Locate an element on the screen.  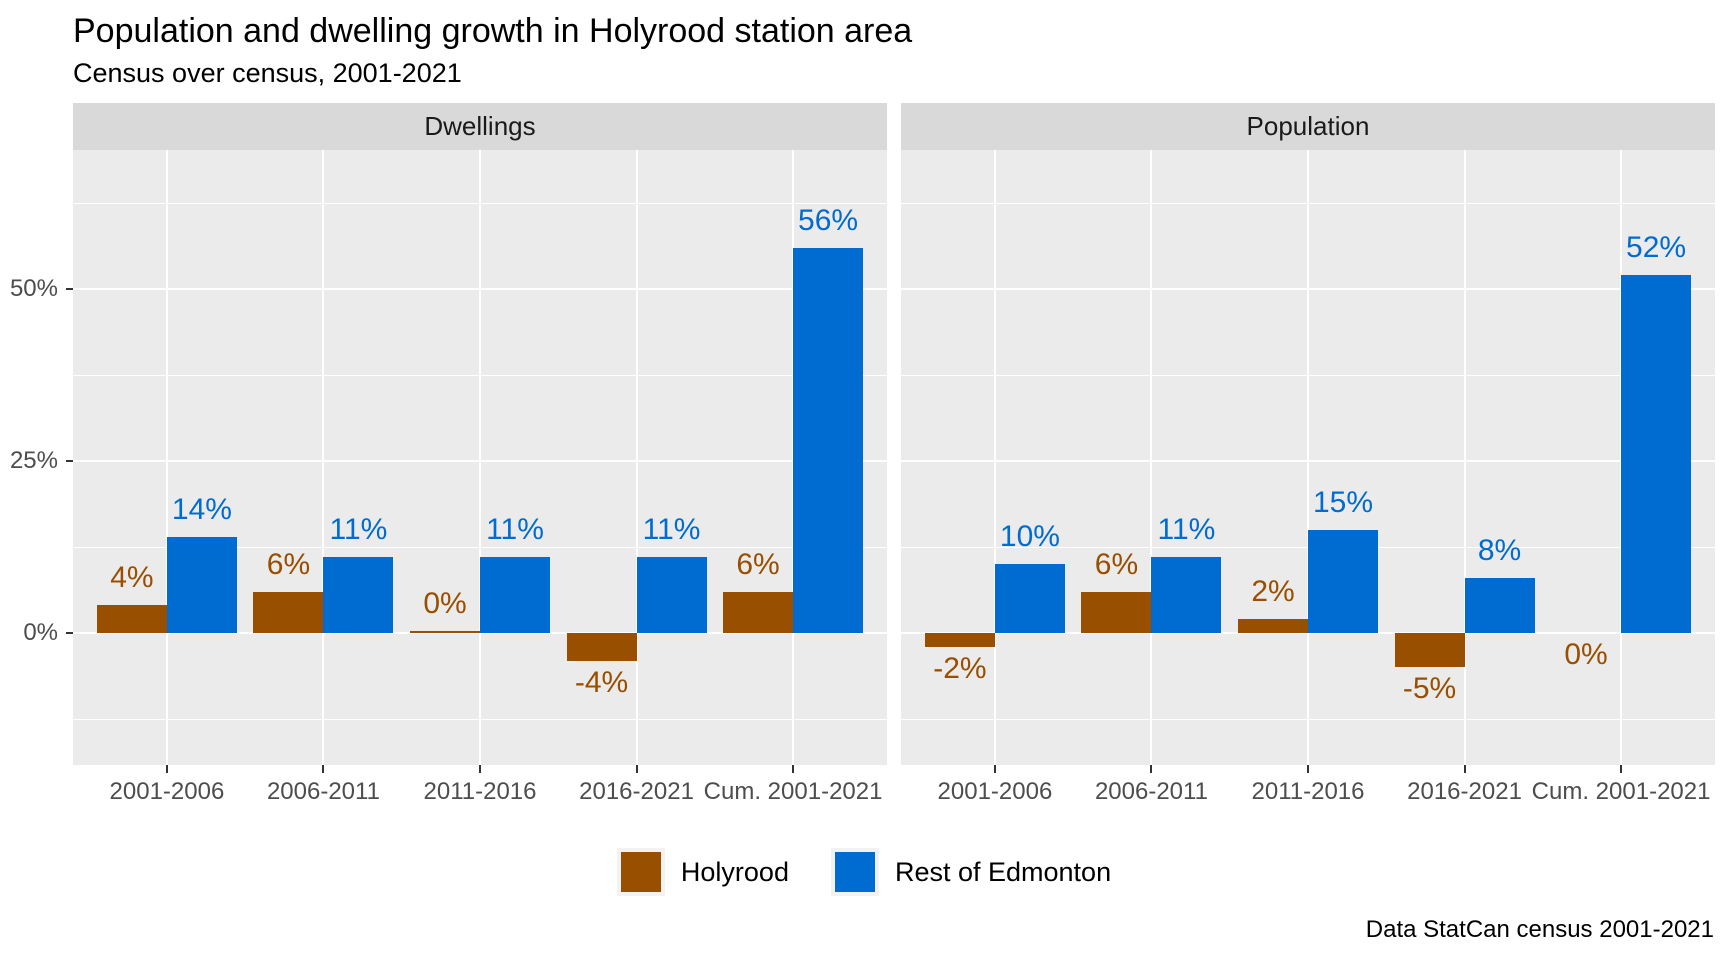
bar-value-label: -5% is located at coordinates (1429, 689).